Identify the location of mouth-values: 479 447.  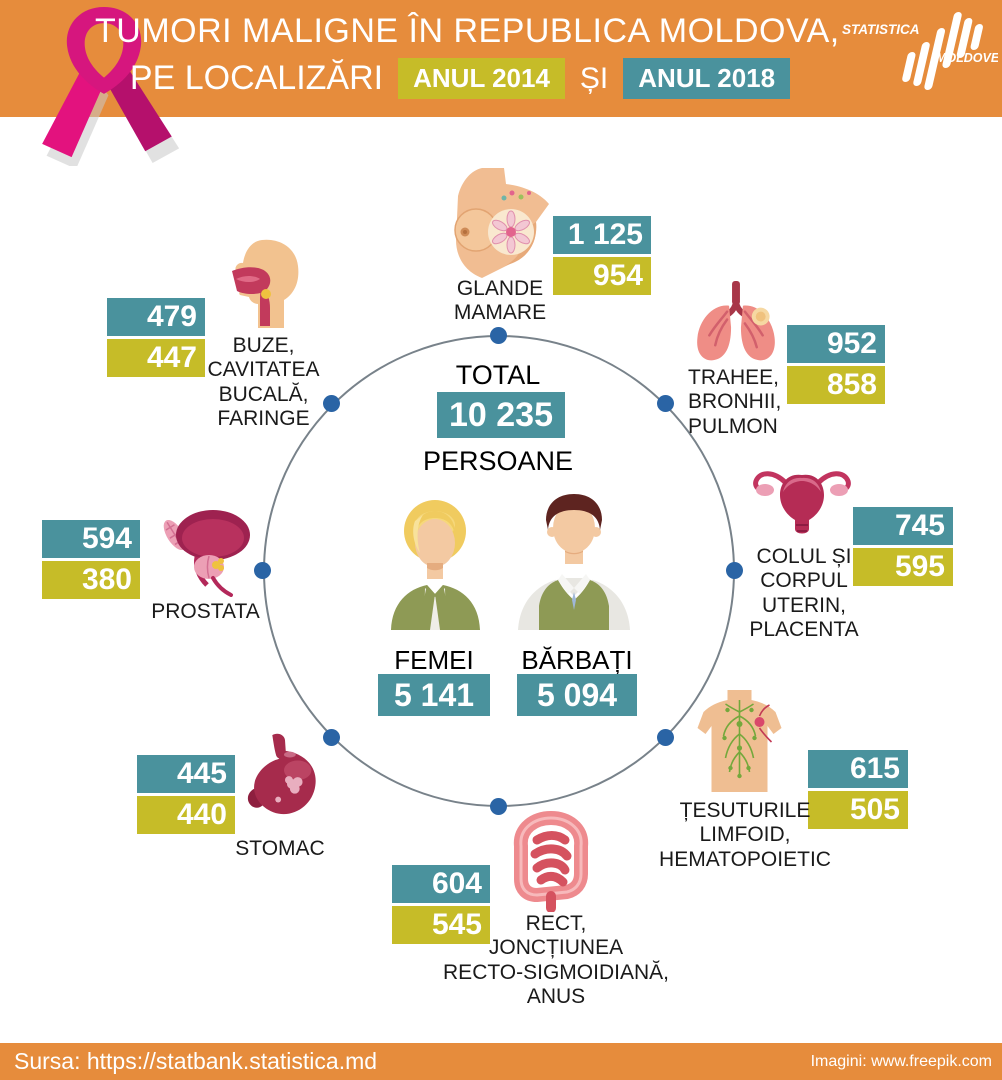
(156, 337).